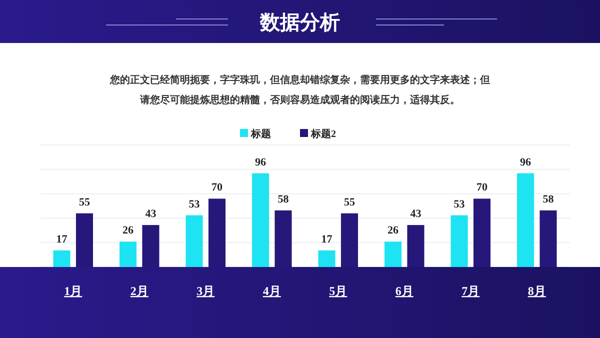 This screenshot has width=600, height=338. I want to click on chart-subtitle: 您的正文已经简明扼要，字字珠玑，但信息却错综复杂，需要用更多的文字来表述；但请您尽可能提炼思想的精髓，否则容易造成观者的阅读压力，适得其反。, so click(299, 90).